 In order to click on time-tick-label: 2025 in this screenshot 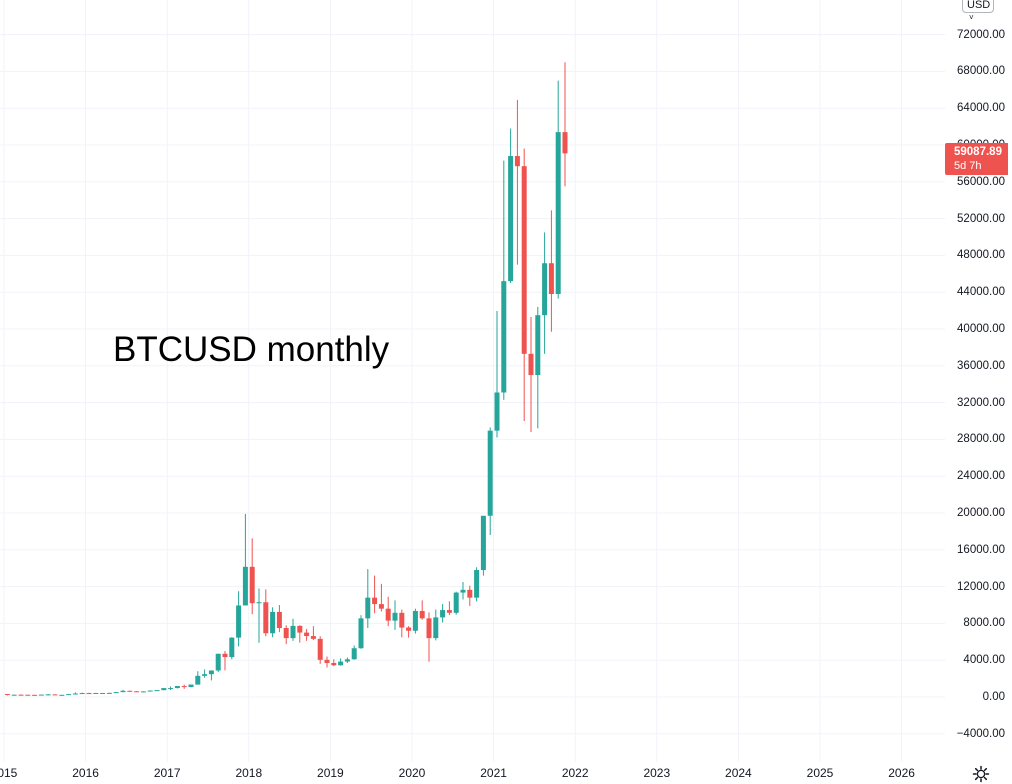, I will do `click(820, 773)`.